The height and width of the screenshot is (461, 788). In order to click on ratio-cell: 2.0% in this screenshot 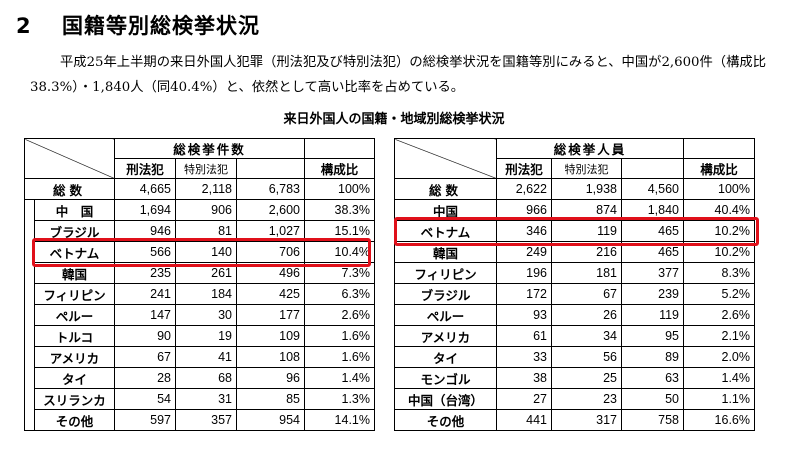, I will do `click(719, 357)`.